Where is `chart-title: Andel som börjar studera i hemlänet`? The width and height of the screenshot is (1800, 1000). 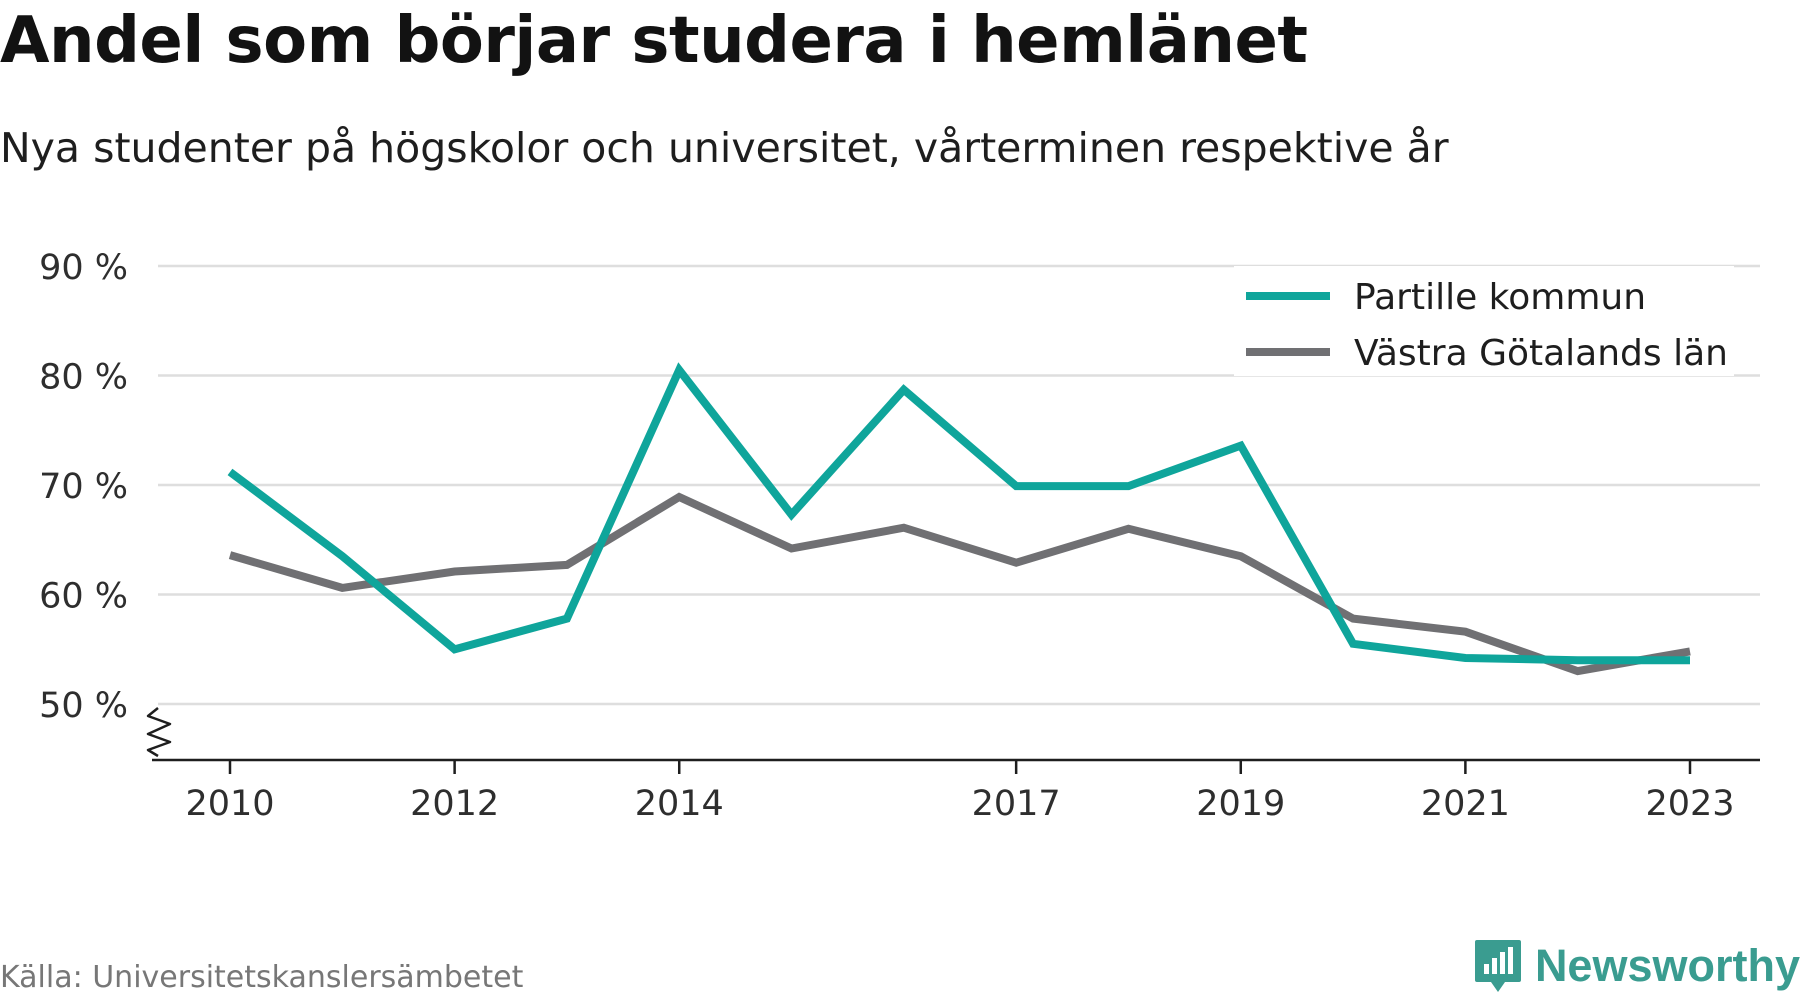 chart-title: Andel som börjar studera i hemlänet is located at coordinates (654, 41).